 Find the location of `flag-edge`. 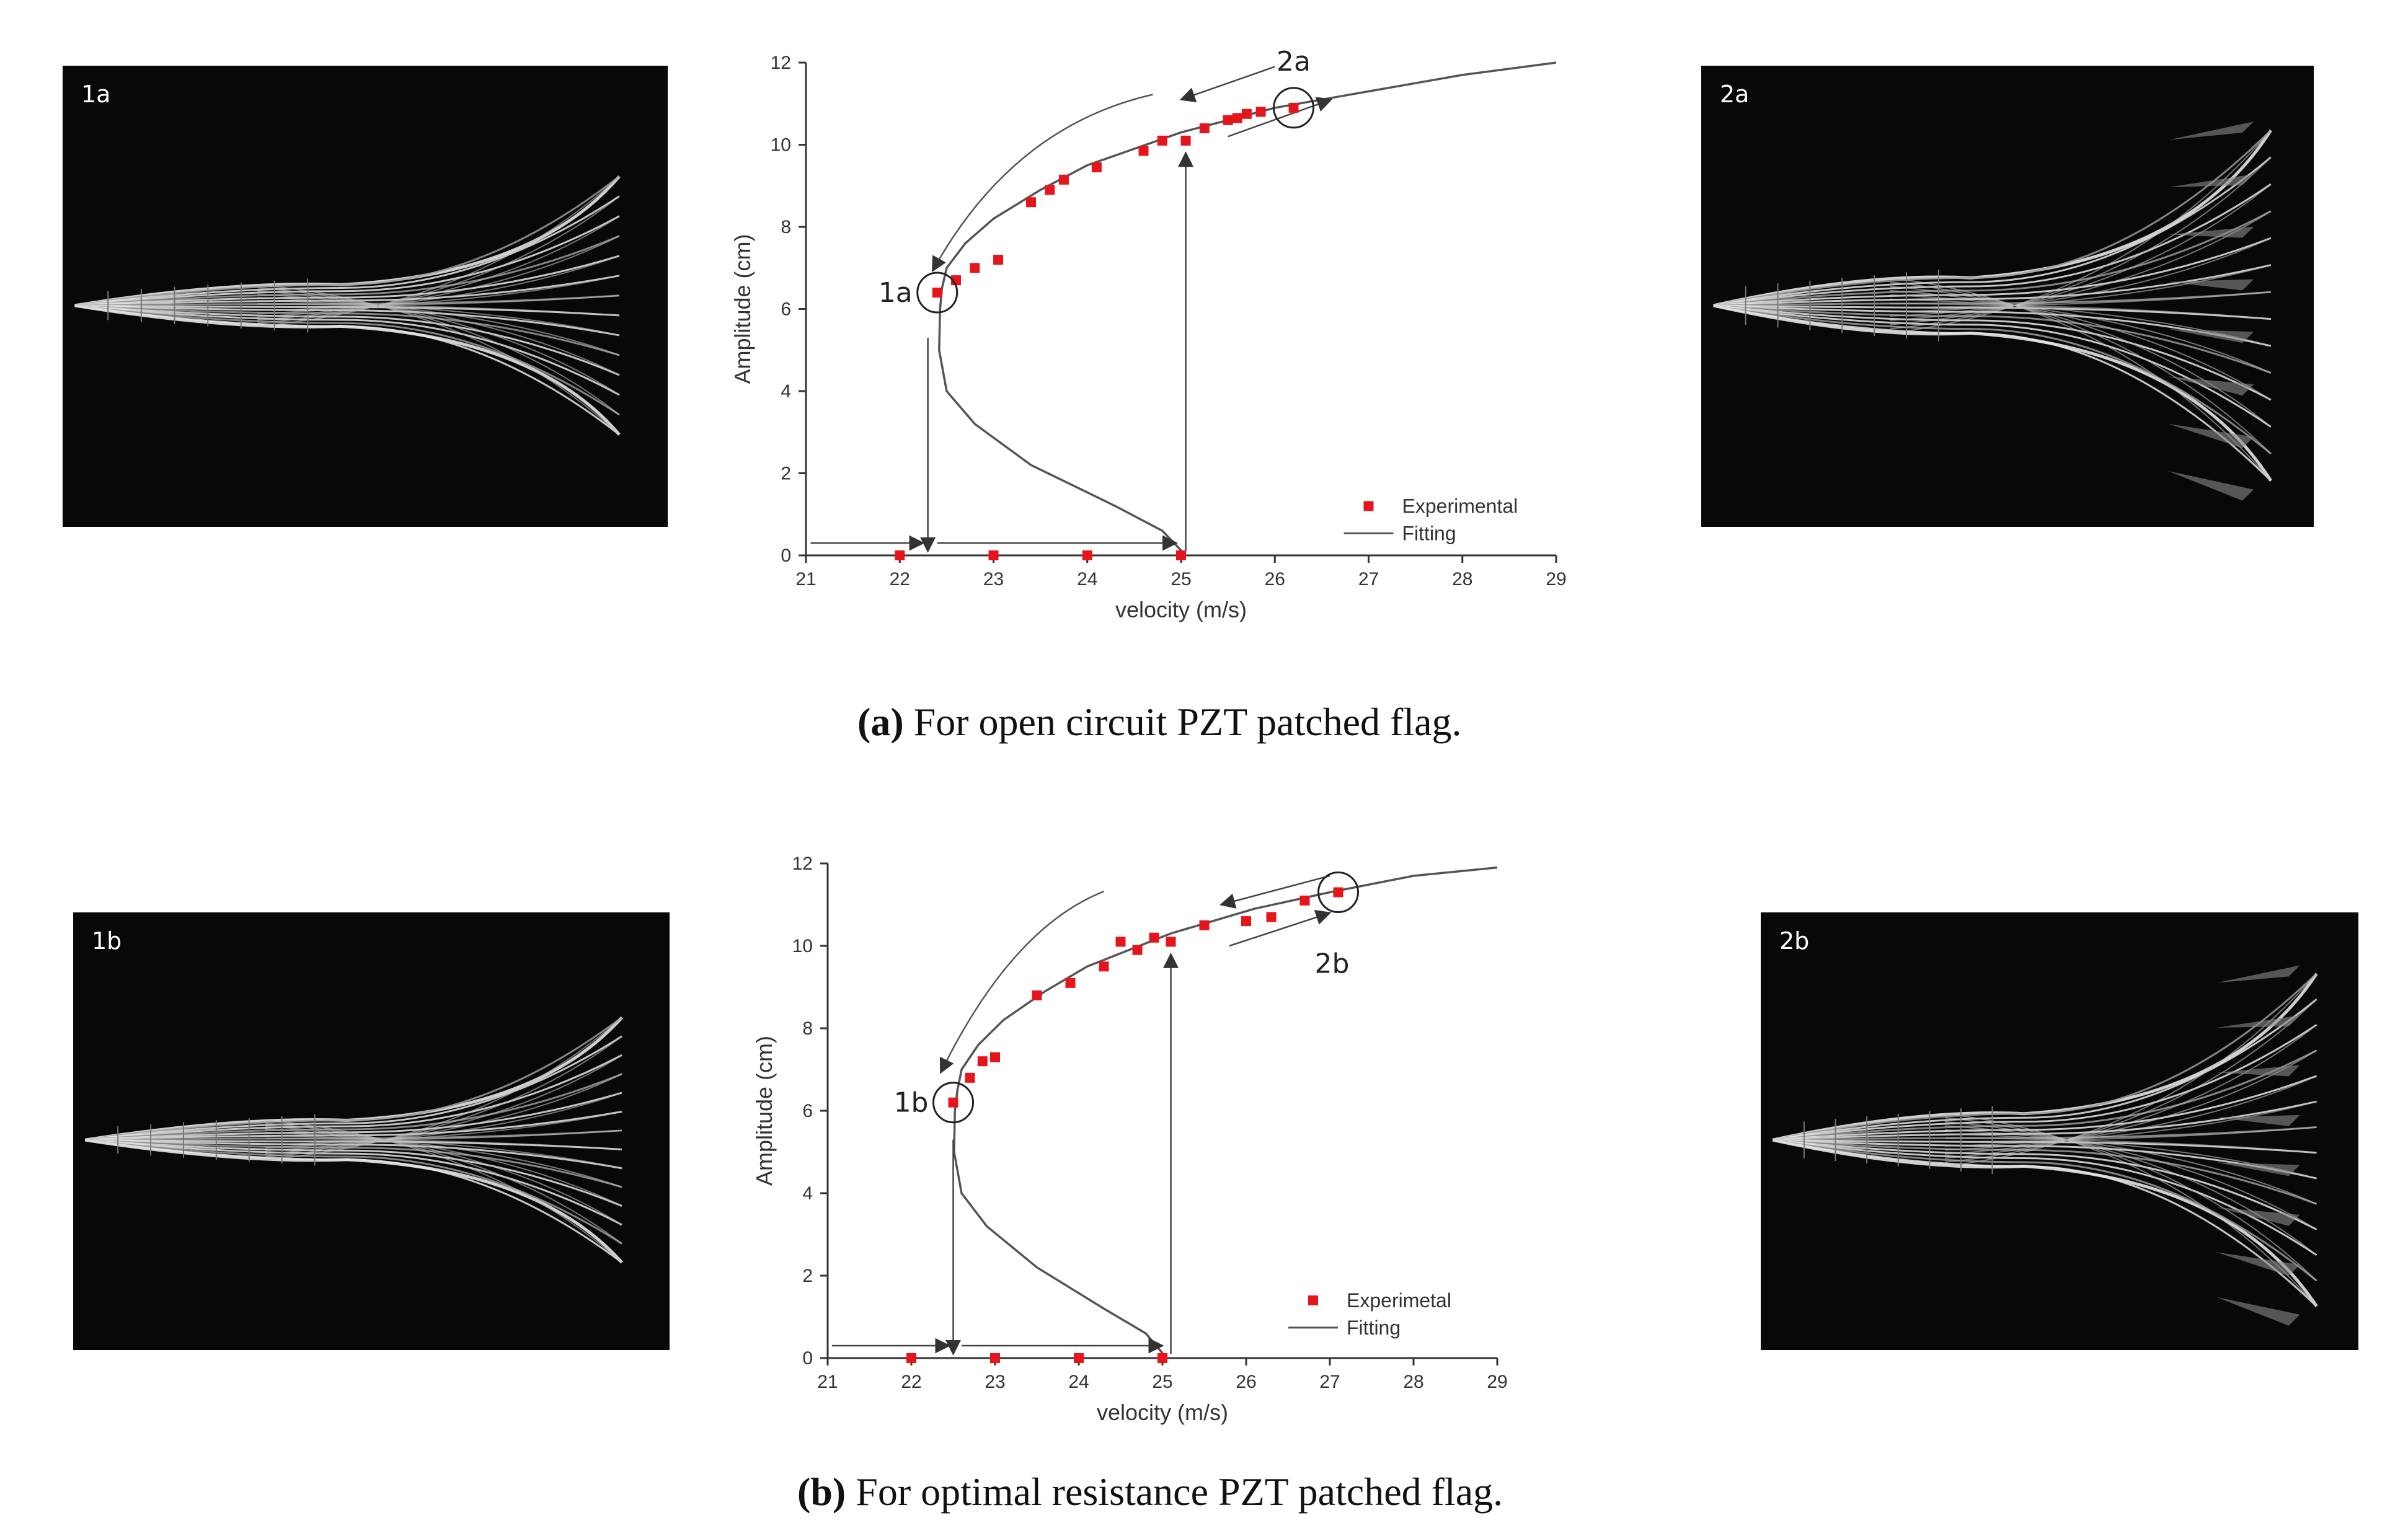

flag-edge is located at coordinates (354, 1079).